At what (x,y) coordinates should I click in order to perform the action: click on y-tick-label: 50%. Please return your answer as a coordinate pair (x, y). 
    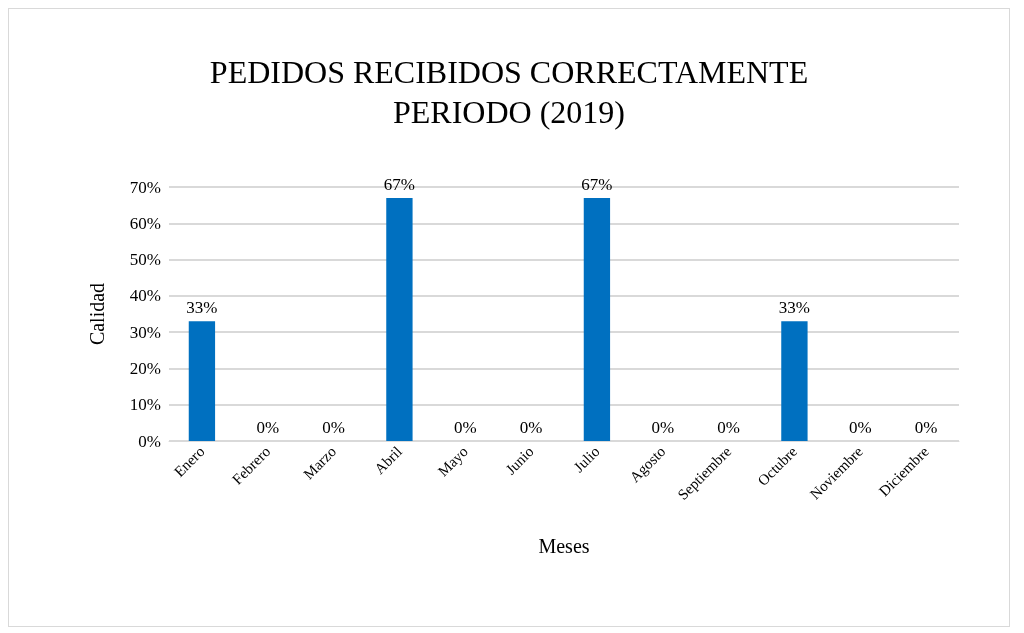
    Looking at the image, I should click on (145, 260).